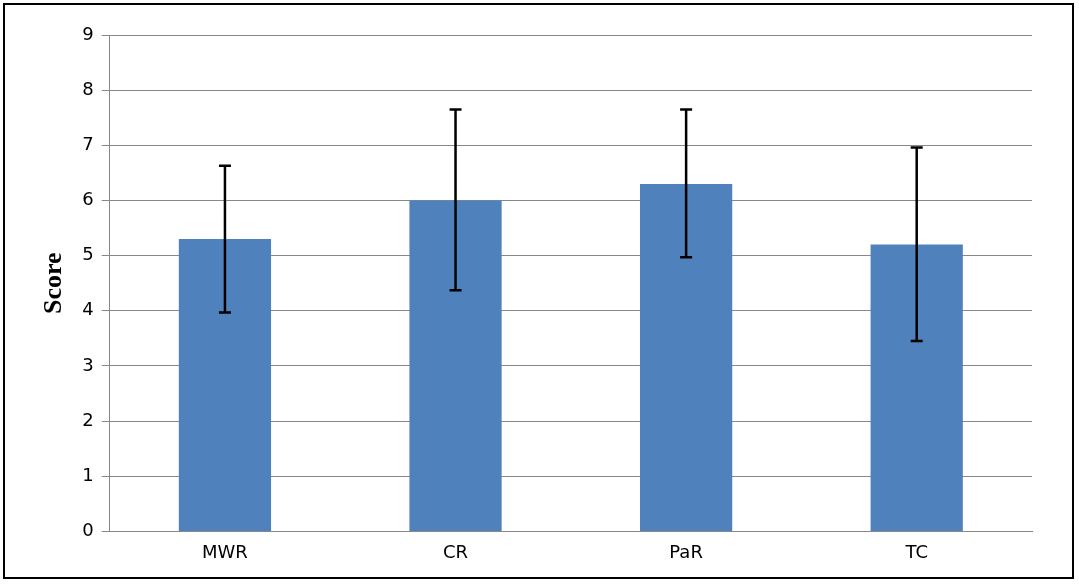  Describe the element at coordinates (88, 474) in the screenshot. I see `y-tick-label: 1` at that location.